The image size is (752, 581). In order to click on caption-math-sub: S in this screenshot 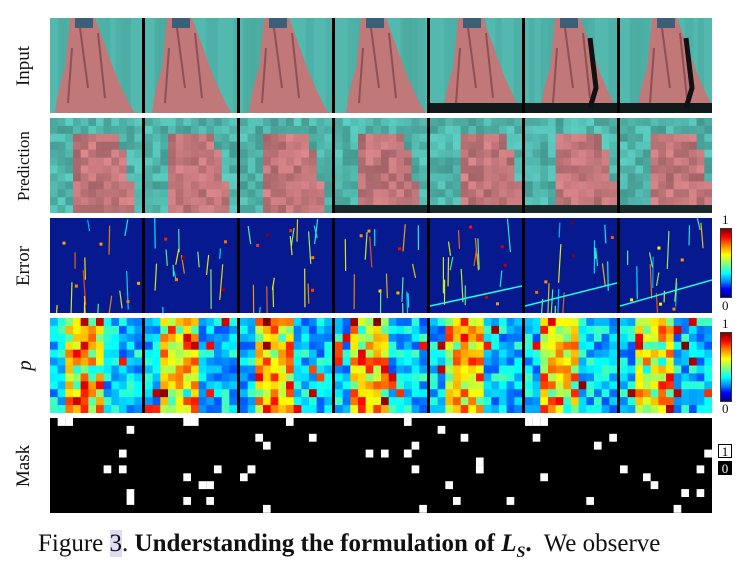, I will do `click(521, 552)`.